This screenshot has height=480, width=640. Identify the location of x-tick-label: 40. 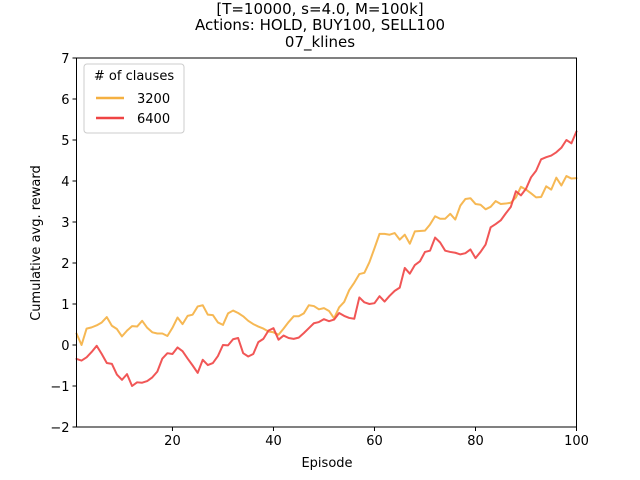
(273, 441).